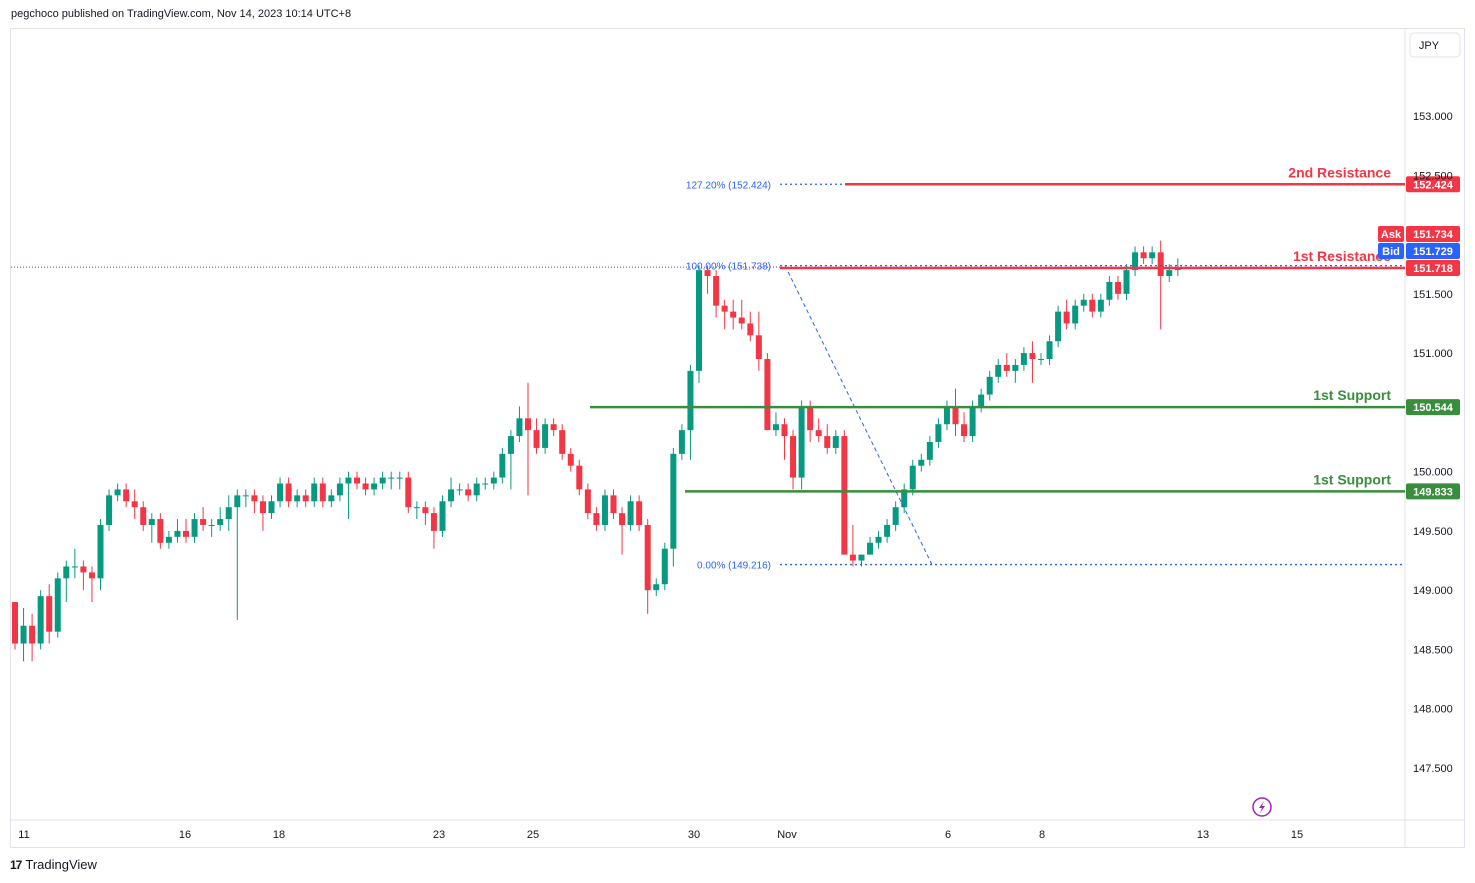 The width and height of the screenshot is (1475, 883). Describe the element at coordinates (439, 835) in the screenshot. I see `x-tick-label: 23` at that location.